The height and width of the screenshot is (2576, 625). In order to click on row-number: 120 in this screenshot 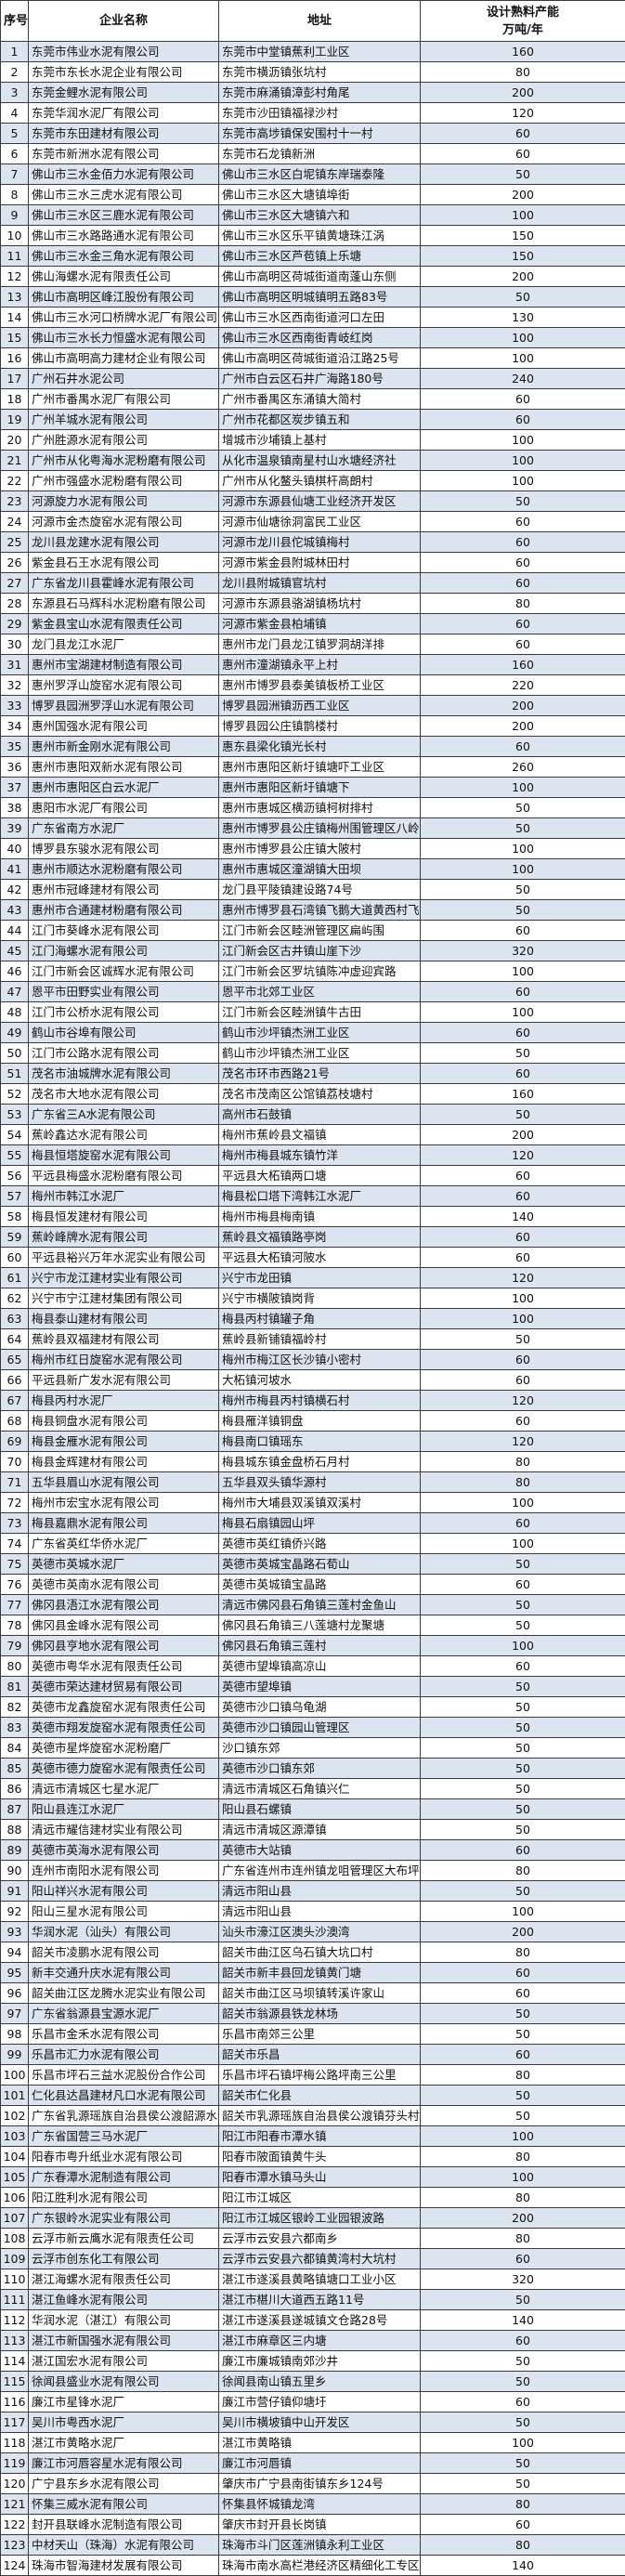, I will do `click(14, 2483)`.